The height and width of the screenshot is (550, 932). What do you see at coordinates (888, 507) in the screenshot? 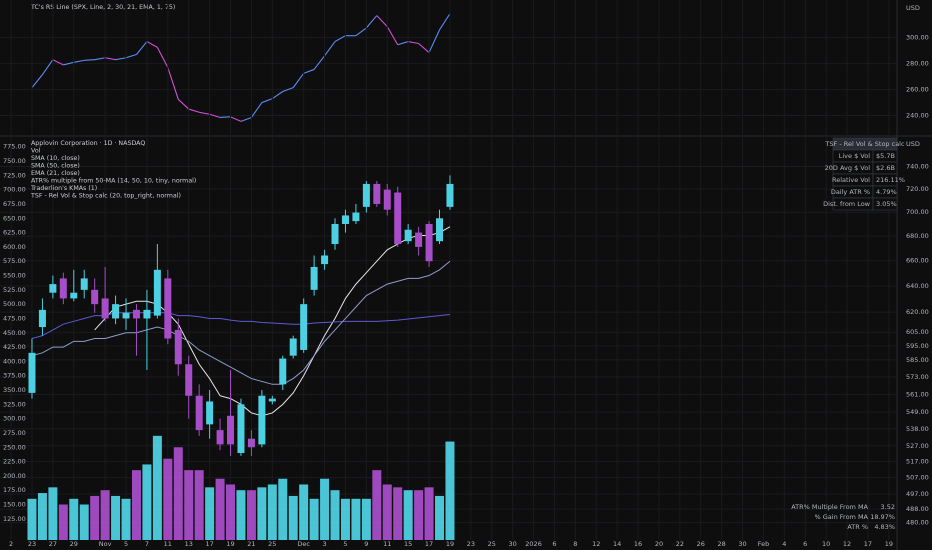
I see `stat-value: 3.52` at bounding box center [888, 507].